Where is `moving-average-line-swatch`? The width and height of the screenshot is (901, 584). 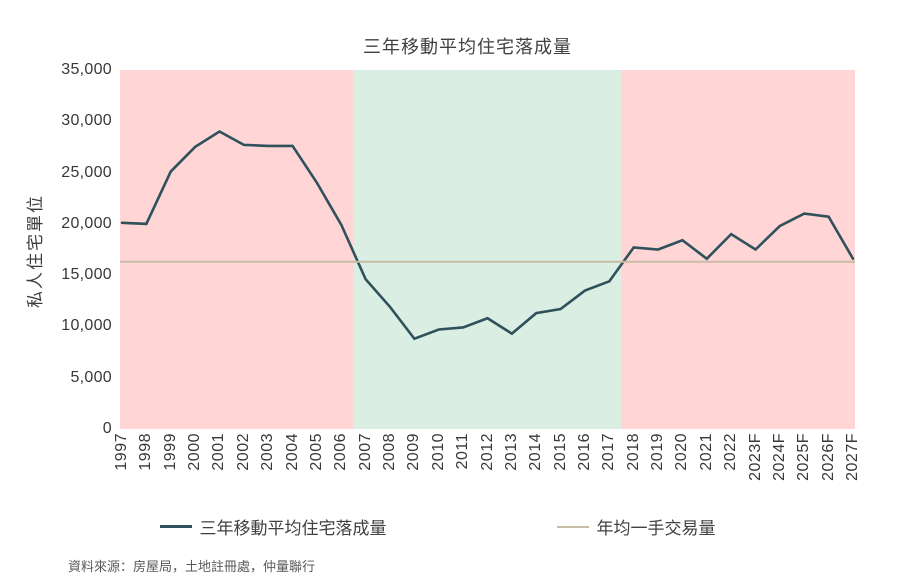
moving-average-line-swatch is located at coordinates (175, 526).